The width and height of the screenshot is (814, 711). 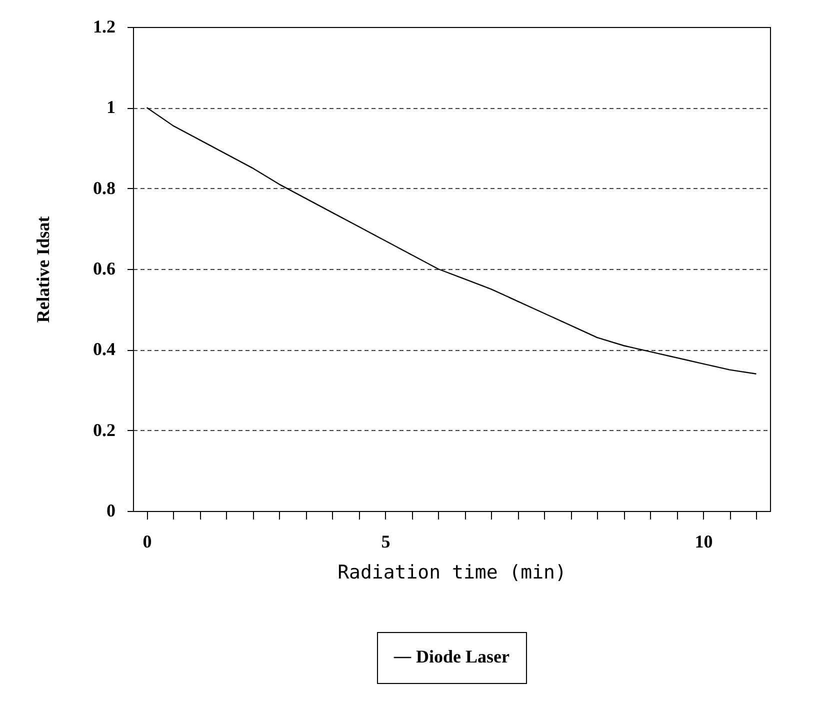 I want to click on x-axis-title: Radiation time (min), so click(x=452, y=573).